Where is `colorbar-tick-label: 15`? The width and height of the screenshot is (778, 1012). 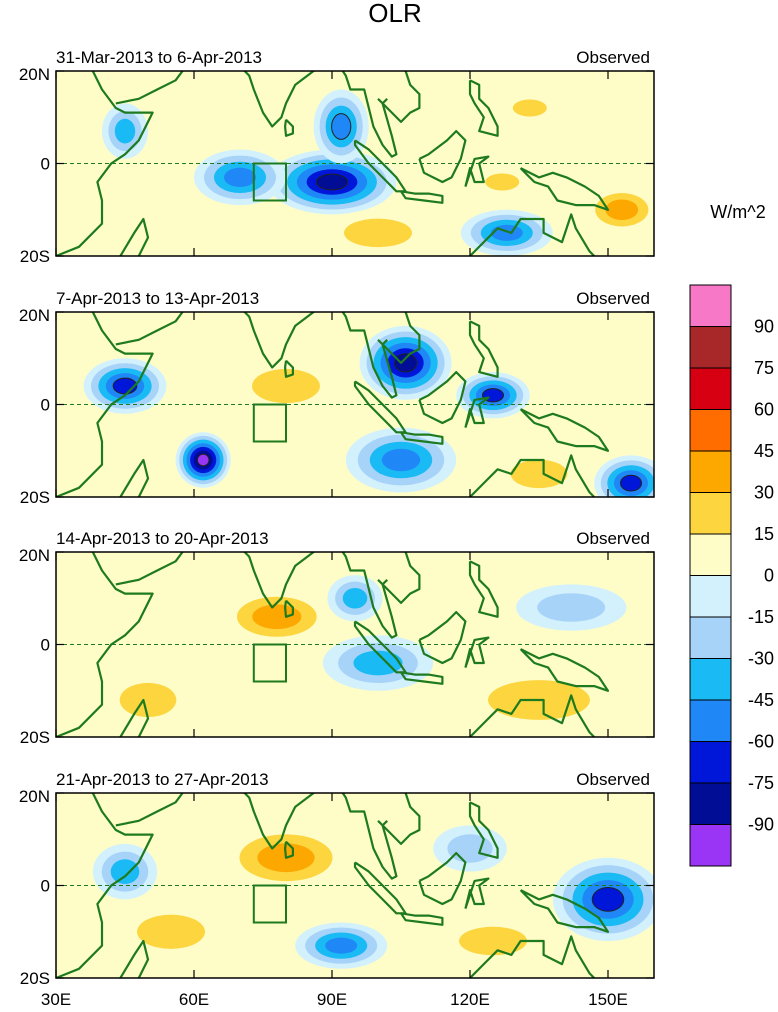
colorbar-tick-label: 15 is located at coordinates (764, 534).